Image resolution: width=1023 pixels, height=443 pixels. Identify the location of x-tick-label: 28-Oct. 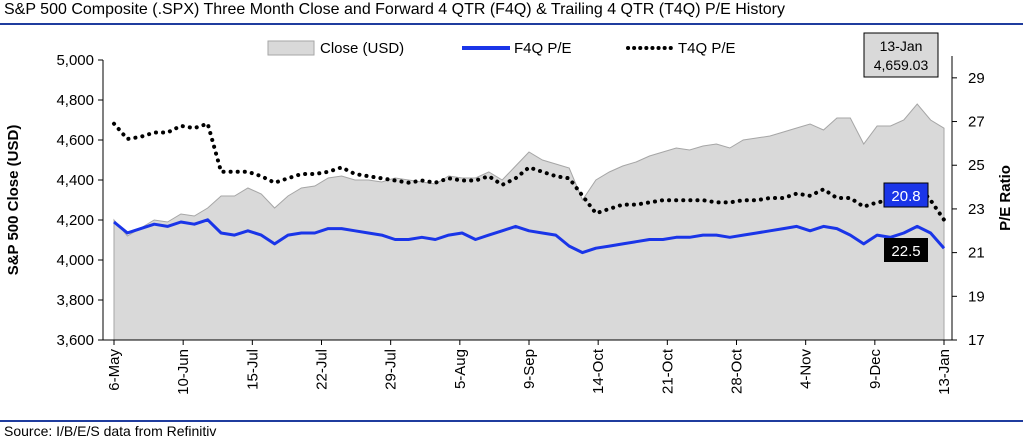
(737, 371).